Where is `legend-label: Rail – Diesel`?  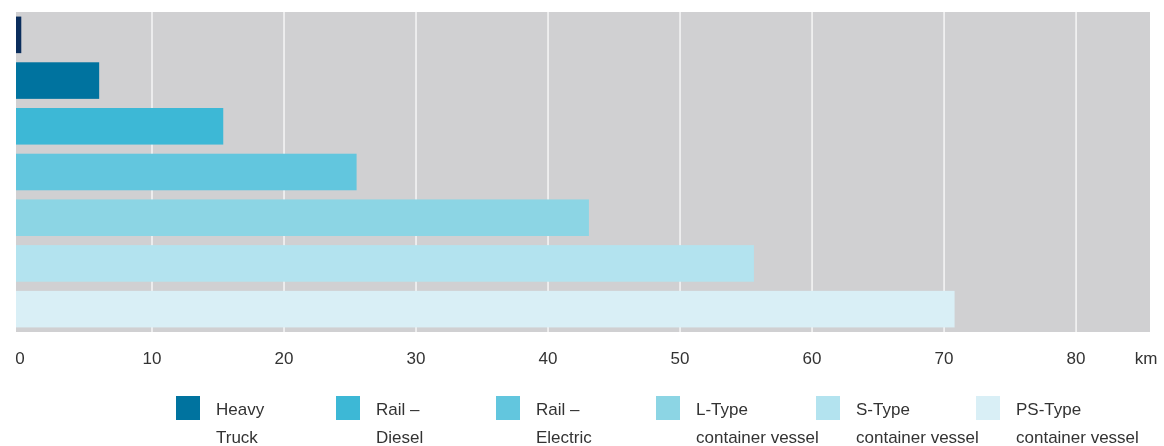 legend-label: Rail – Diesel is located at coordinates (400, 423).